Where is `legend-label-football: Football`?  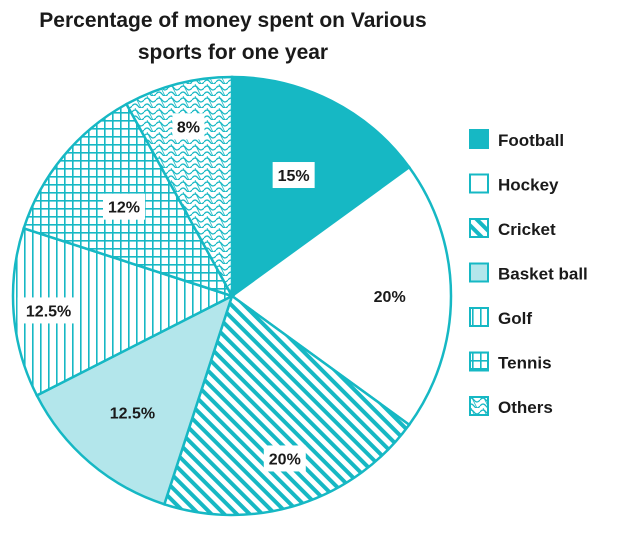
legend-label-football: Football is located at coordinates (531, 140).